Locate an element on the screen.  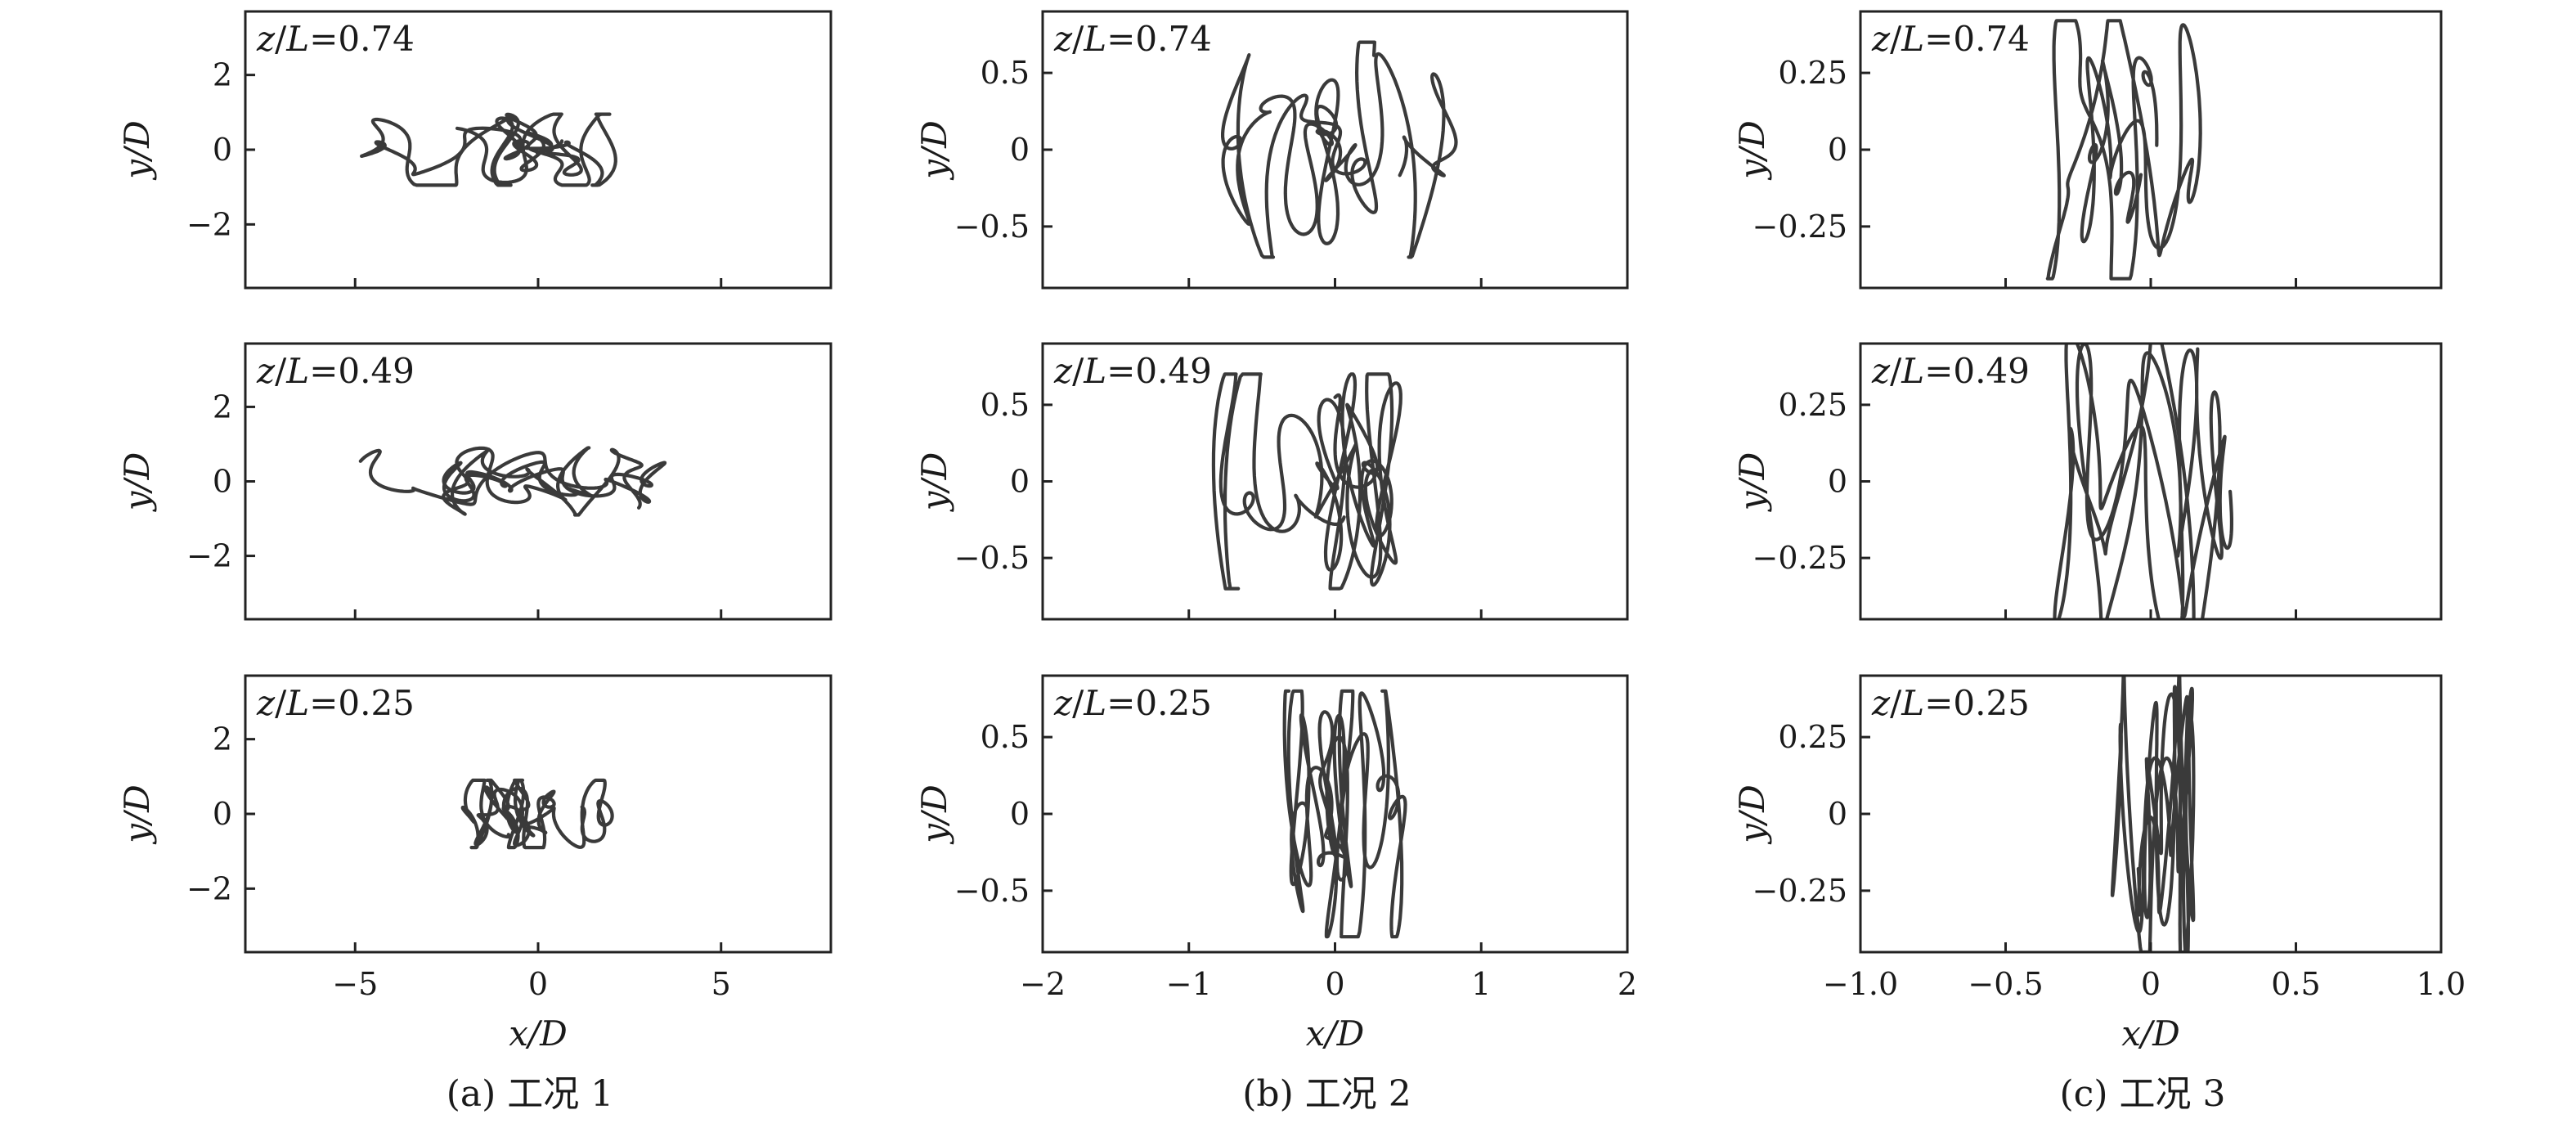
panel-1-1: 2 0 −2 y/D z/L=0.74 is located at coordinates (474, 150).